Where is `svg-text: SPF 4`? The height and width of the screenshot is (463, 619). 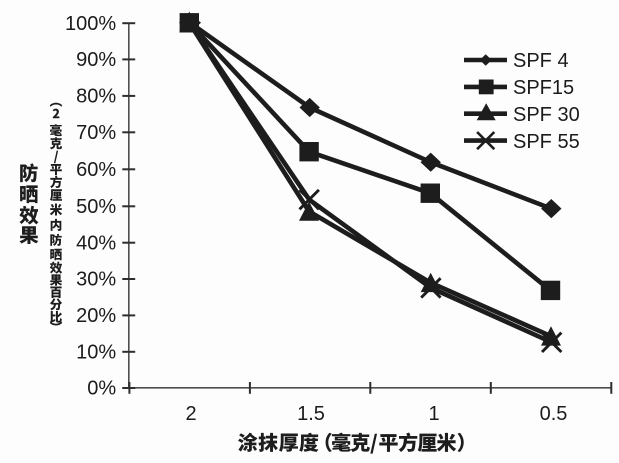 svg-text: SPF 4 is located at coordinates (541, 61).